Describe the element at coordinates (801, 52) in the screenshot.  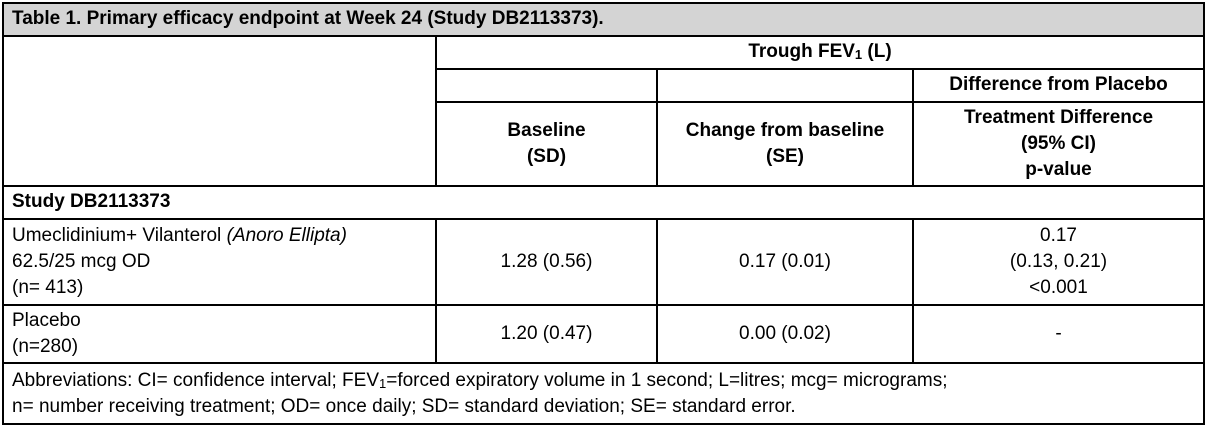
I see `trough-fev-label: Trough FEV` at that location.